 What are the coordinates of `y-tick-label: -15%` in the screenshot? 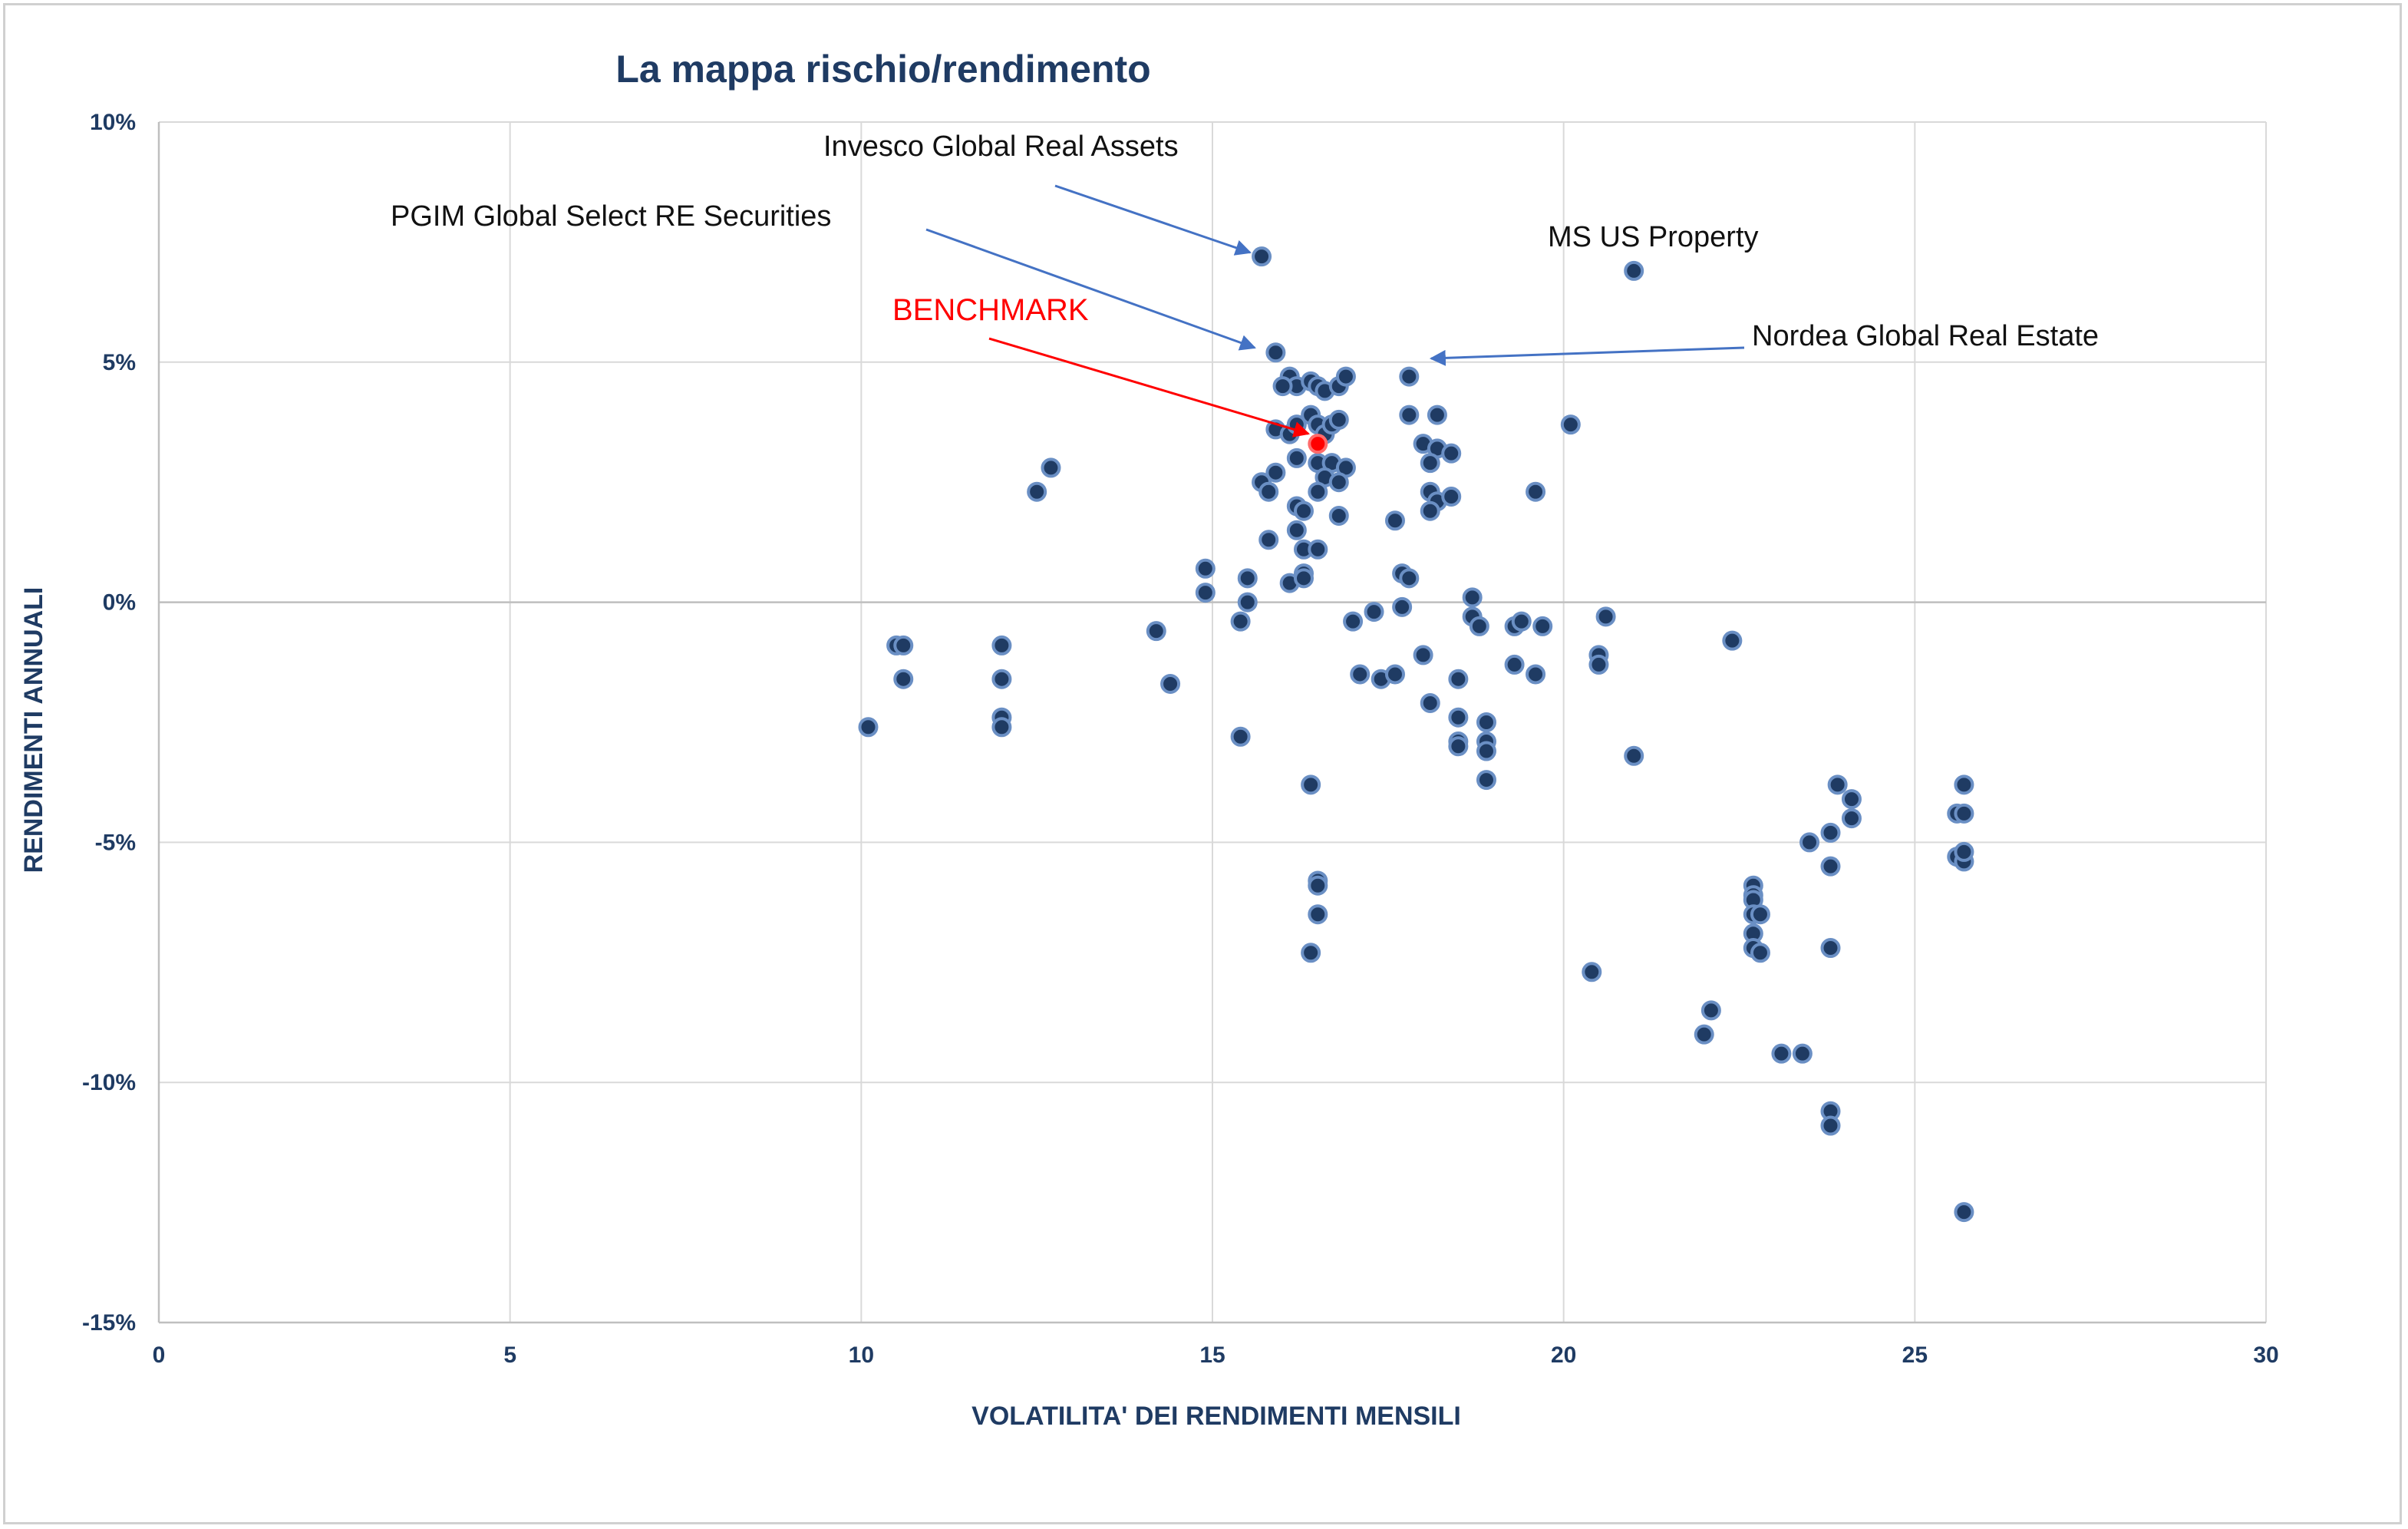 It's located at (109, 1323).